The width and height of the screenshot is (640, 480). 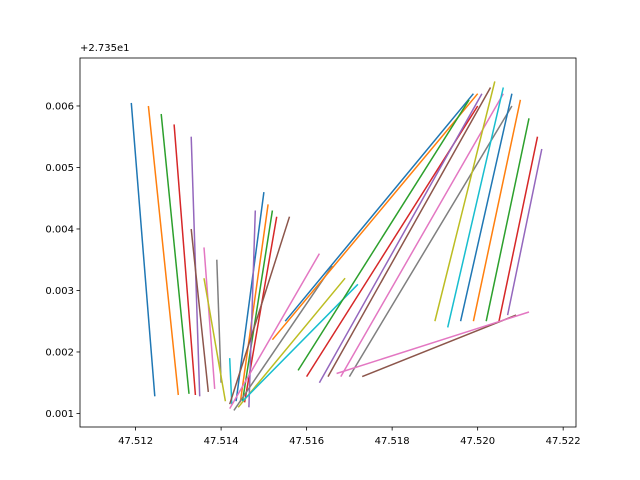 I want to click on x-tick-label: 47.512, so click(x=135, y=441).